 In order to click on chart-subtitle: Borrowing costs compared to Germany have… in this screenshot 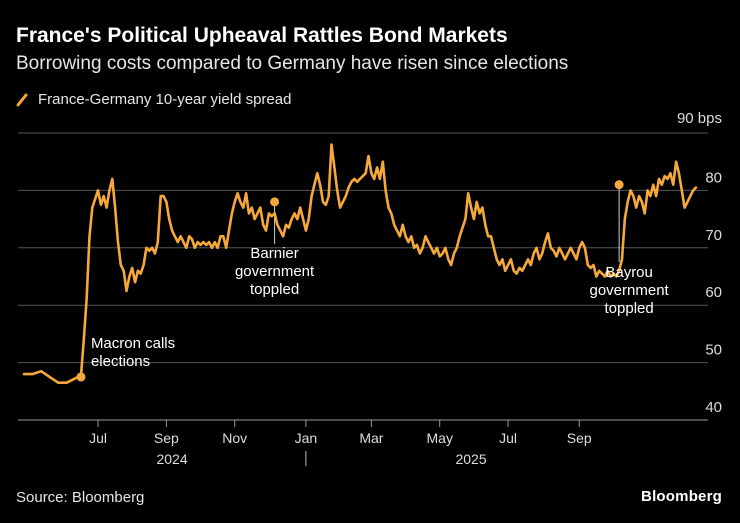, I will do `click(292, 63)`.